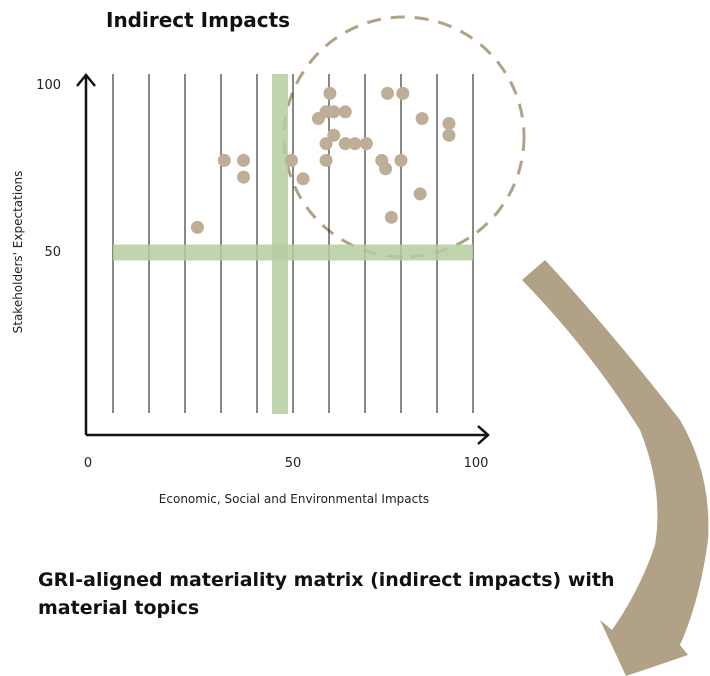 The height and width of the screenshot is (676, 710). What do you see at coordinates (483, 435) in the screenshot?
I see `x-axis-arrowhead` at bounding box center [483, 435].